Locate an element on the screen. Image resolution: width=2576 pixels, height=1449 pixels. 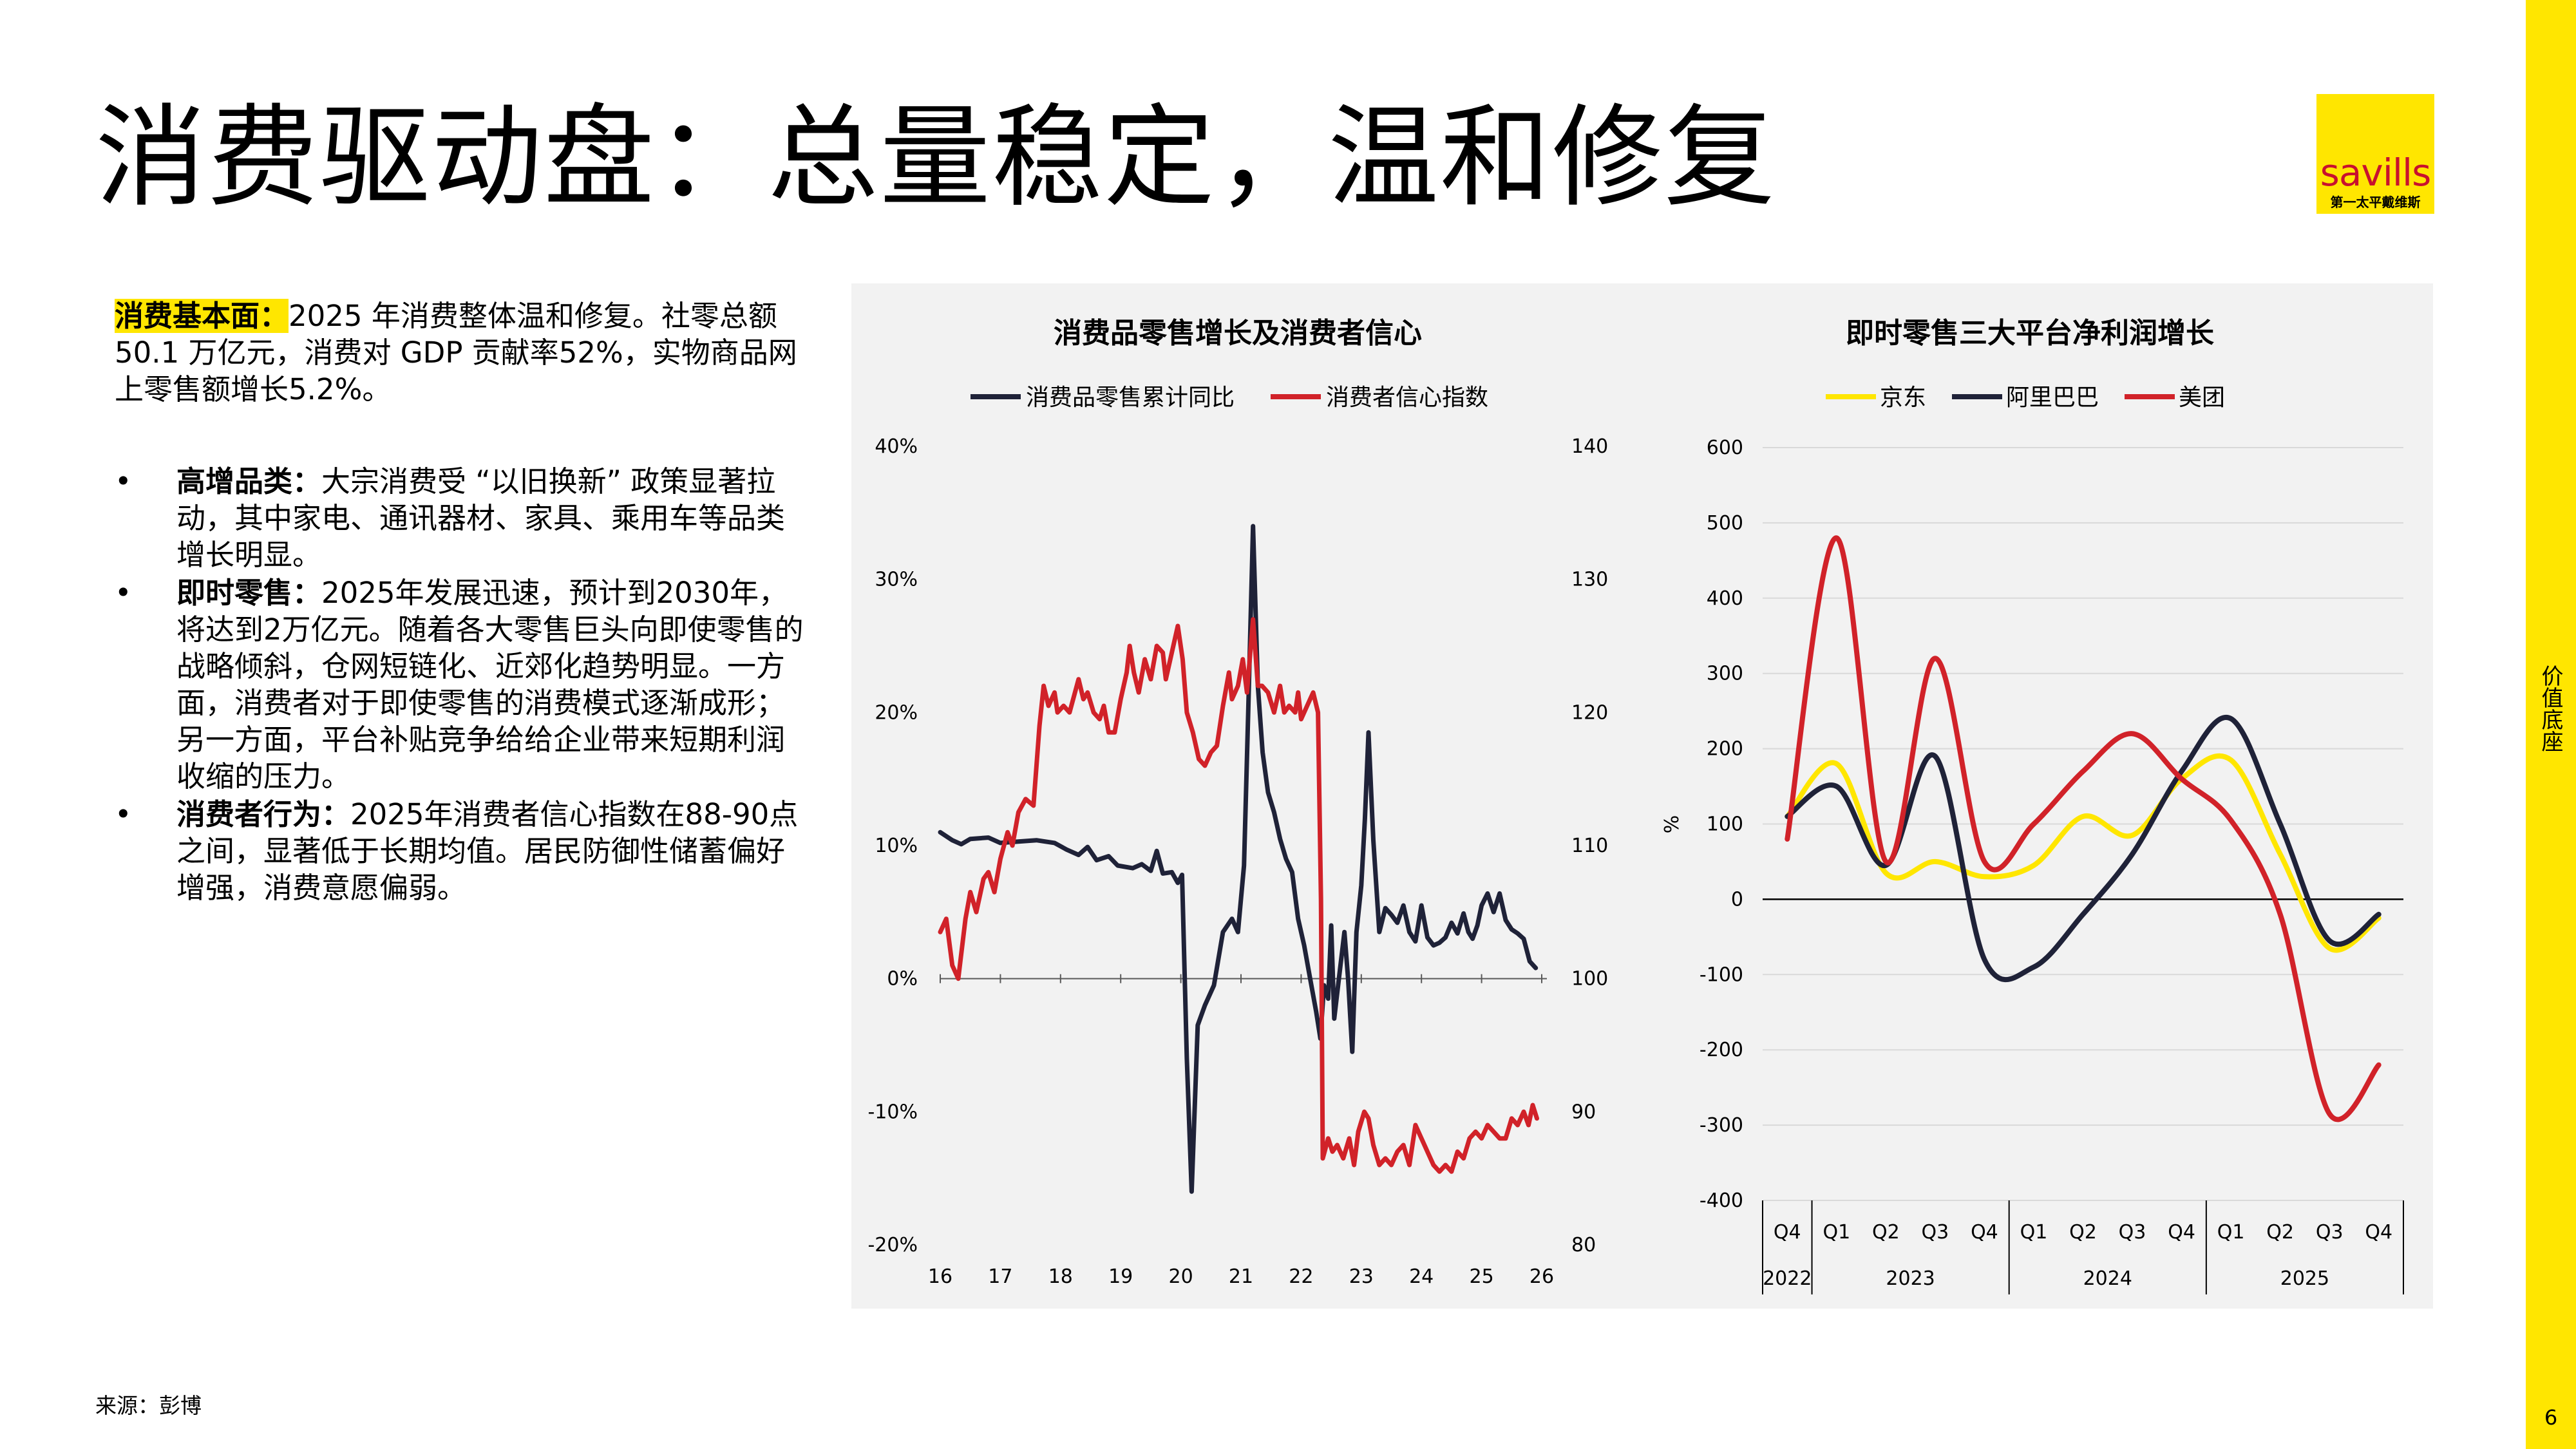
chart1-y-right-tick-label: 140 is located at coordinates (1589, 447).